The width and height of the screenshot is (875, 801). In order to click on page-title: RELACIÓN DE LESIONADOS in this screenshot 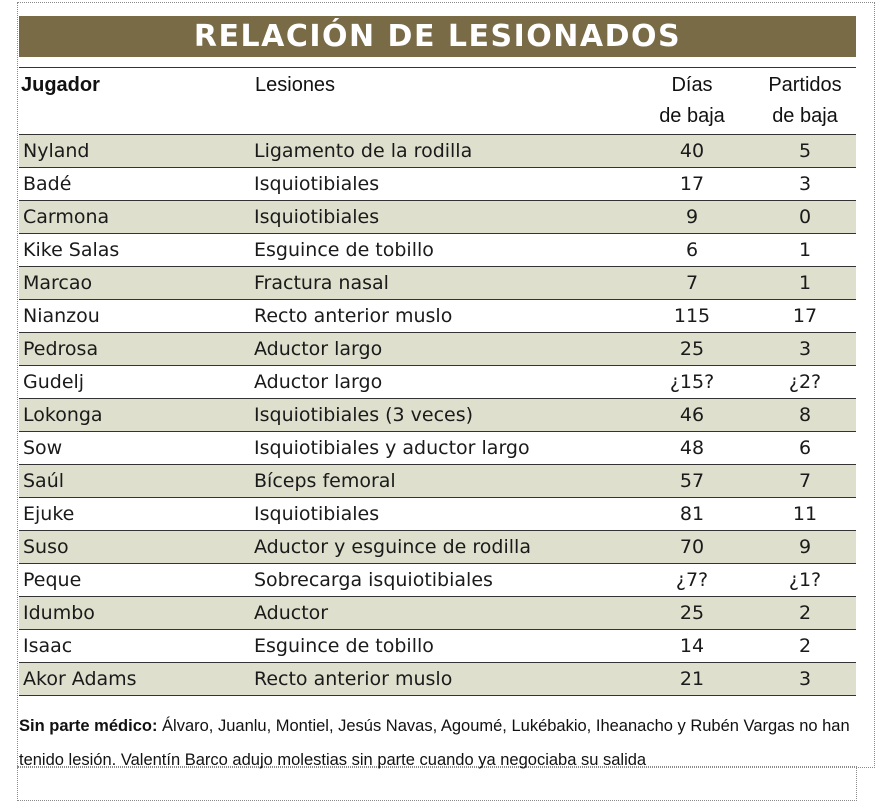, I will do `click(437, 36)`.